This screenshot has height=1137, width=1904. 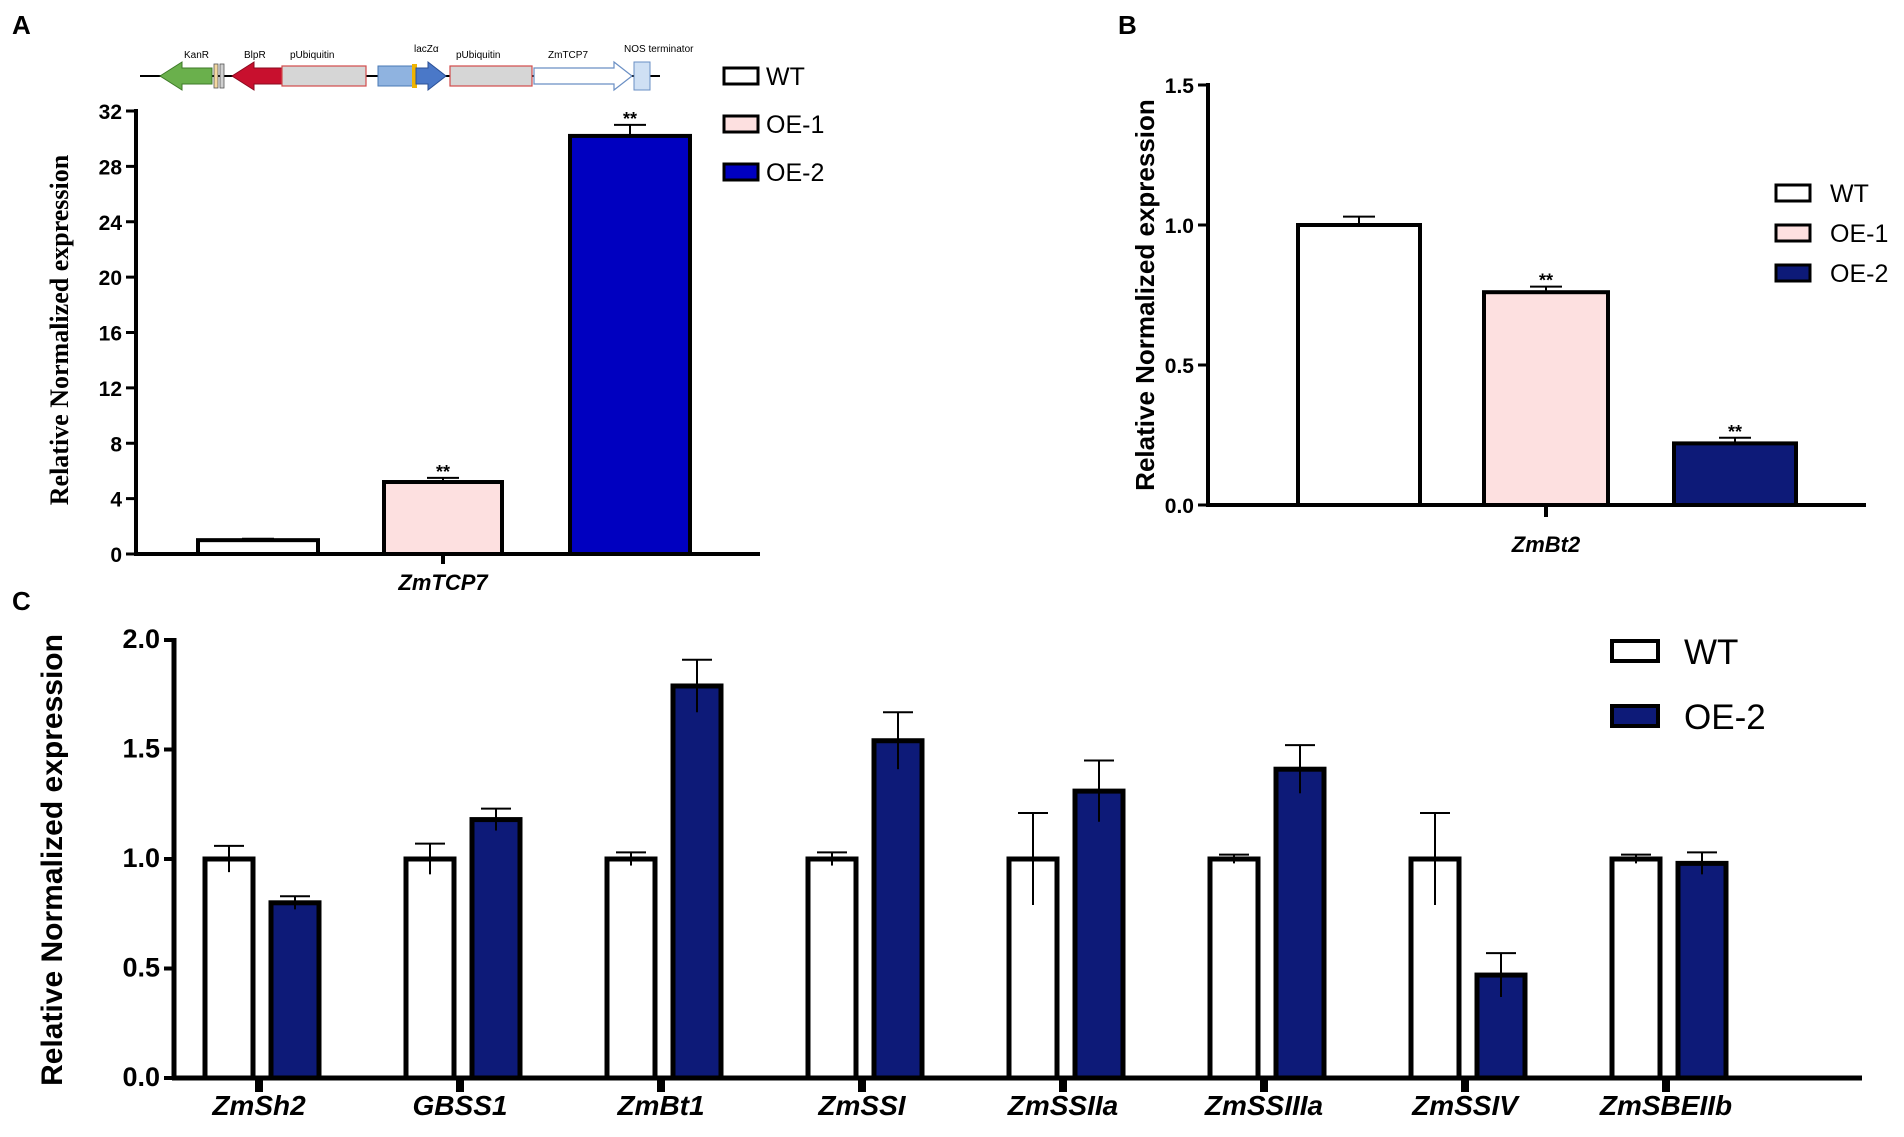 What do you see at coordinates (258, 1105) in the screenshot?
I see `x-category-label-zmsh2: ZmSh2` at bounding box center [258, 1105].